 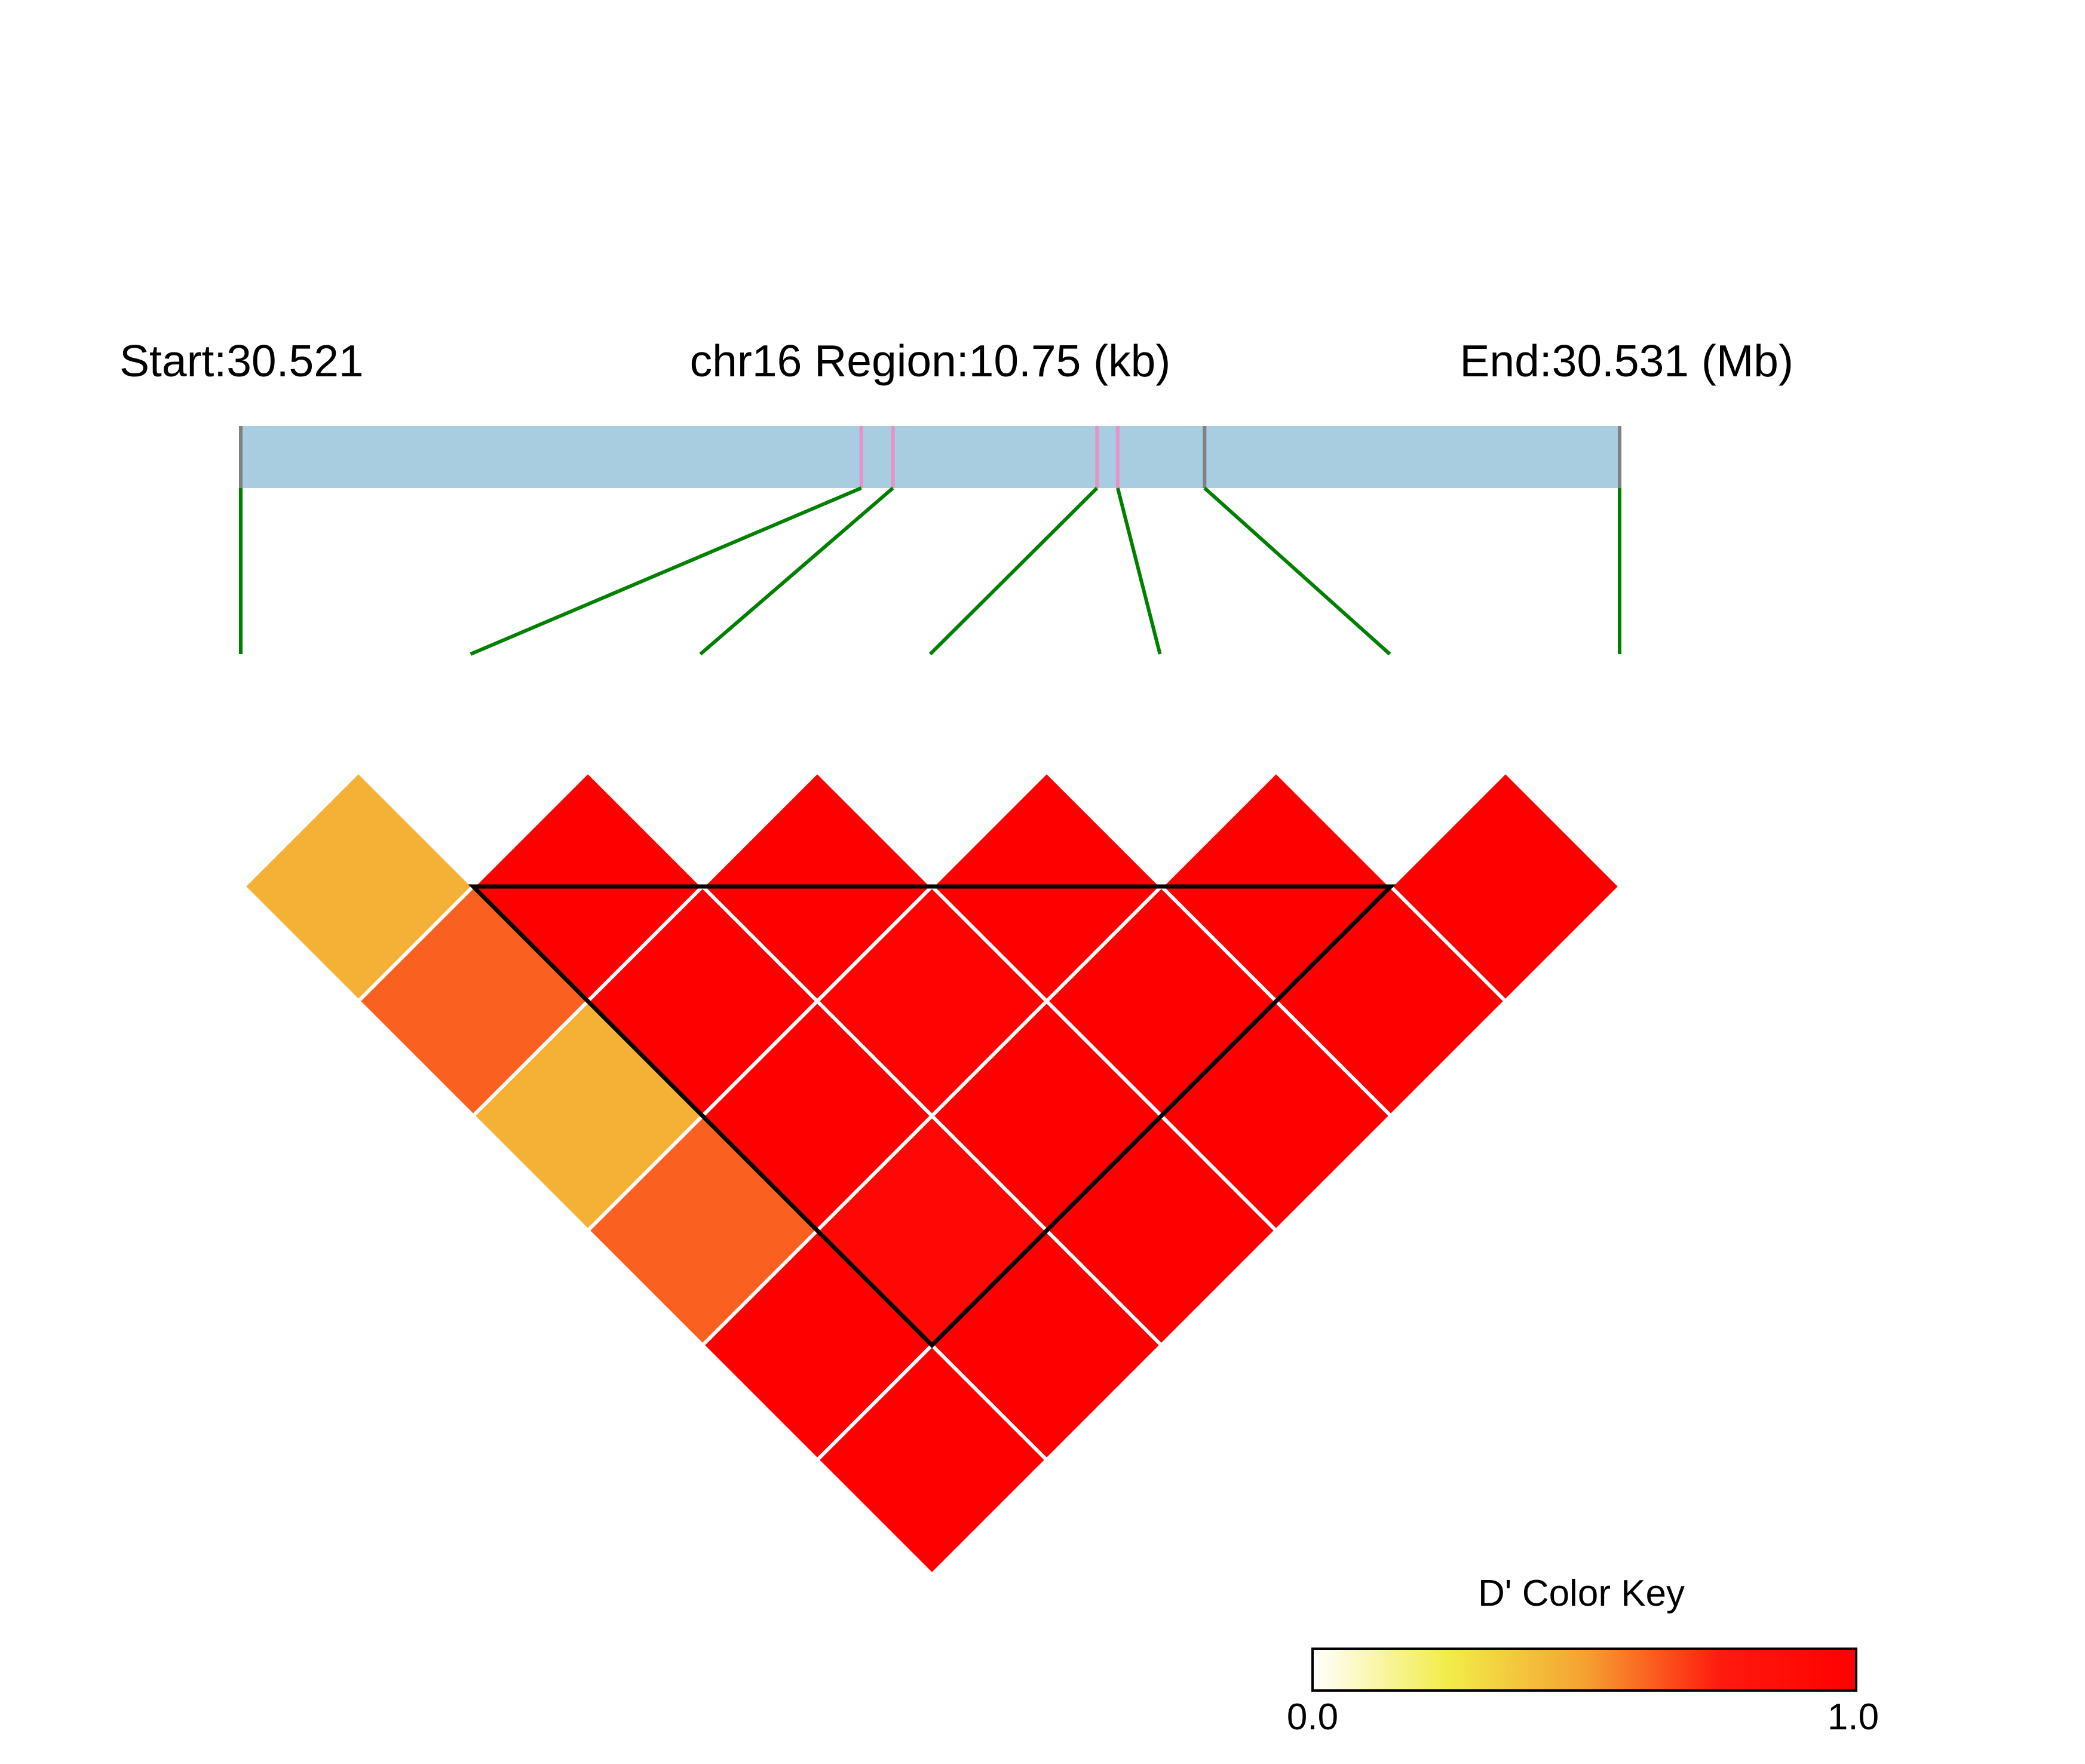 I want to click on gene-region-bar, so click(x=931, y=457).